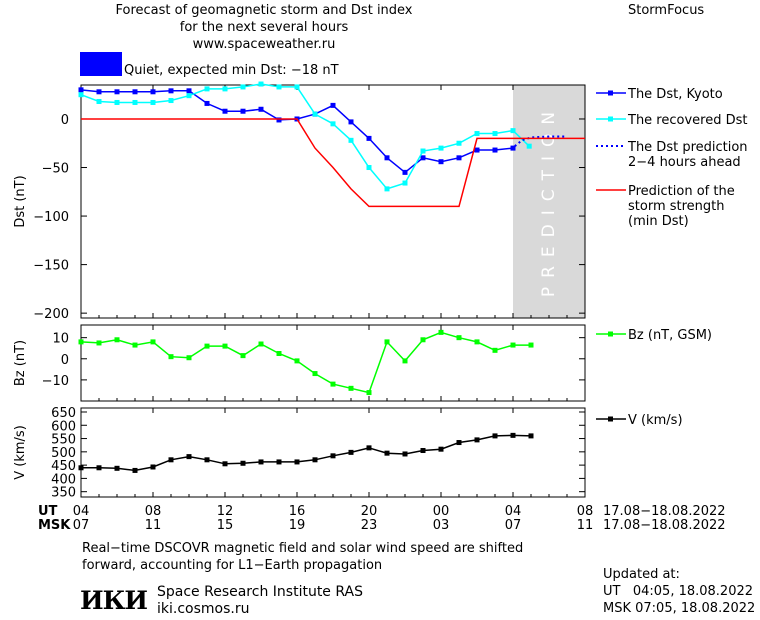  I want to click on bz-axes-frame, so click(333, 363).